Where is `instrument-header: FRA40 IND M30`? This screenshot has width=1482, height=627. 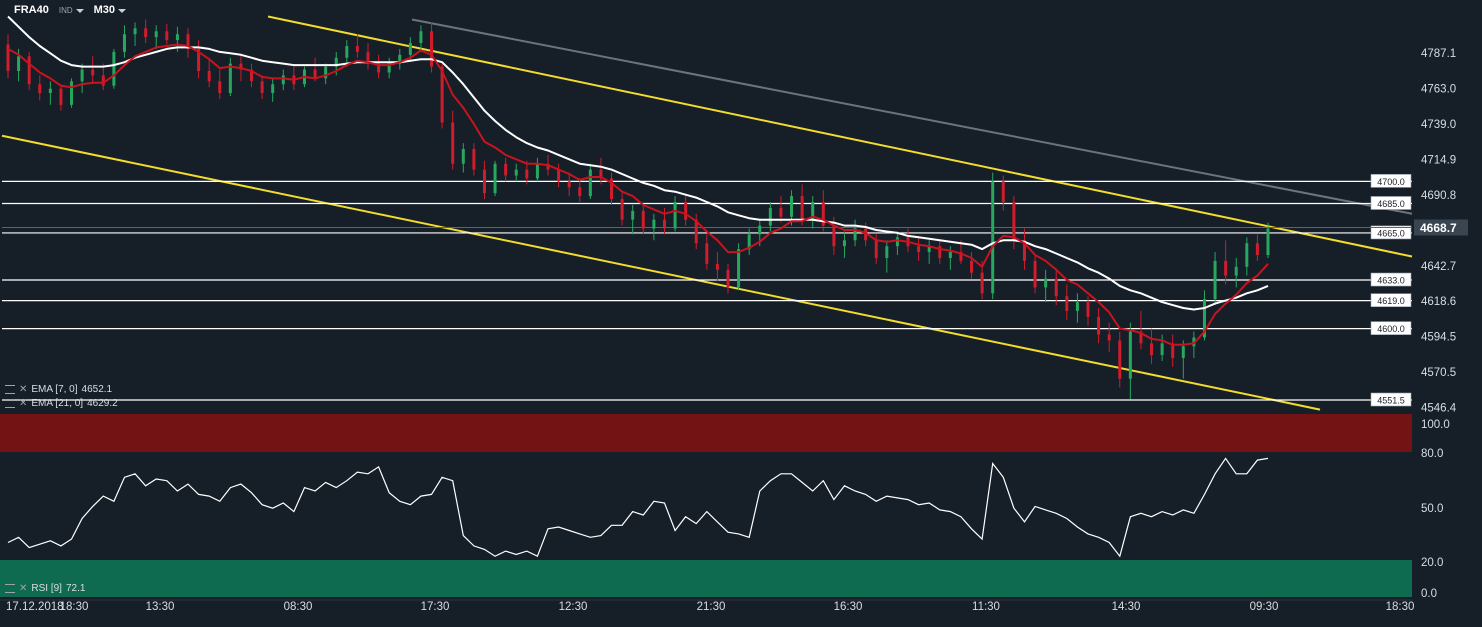 instrument-header: FRA40 IND M30 is located at coordinates (63, 10).